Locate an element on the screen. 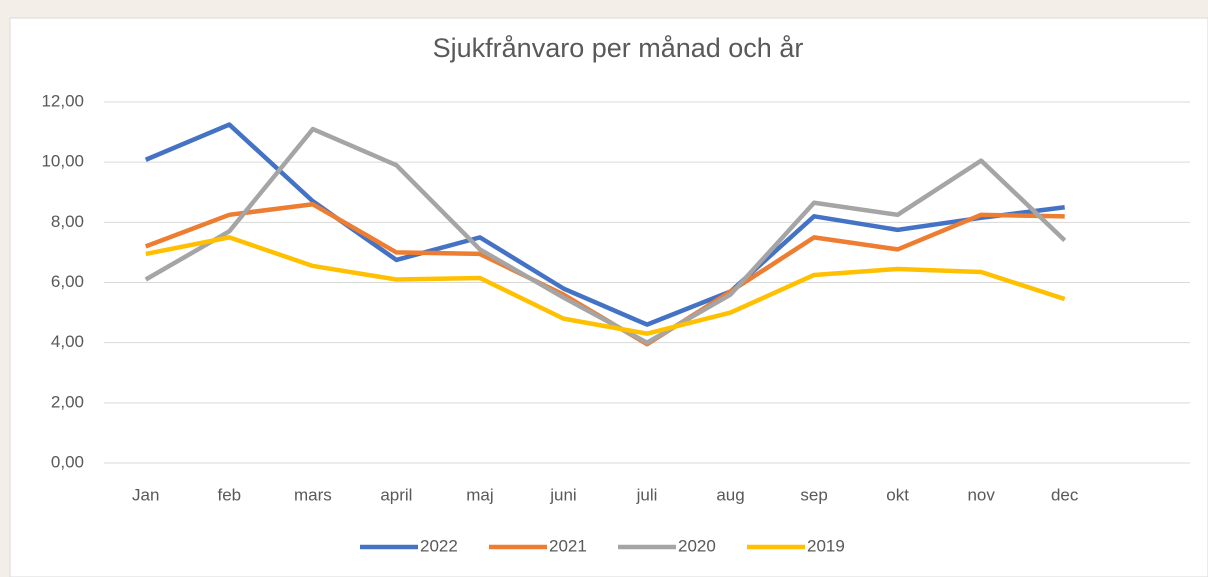 The width and height of the screenshot is (1208, 577). x-tick-label: nov is located at coordinates (981, 494).